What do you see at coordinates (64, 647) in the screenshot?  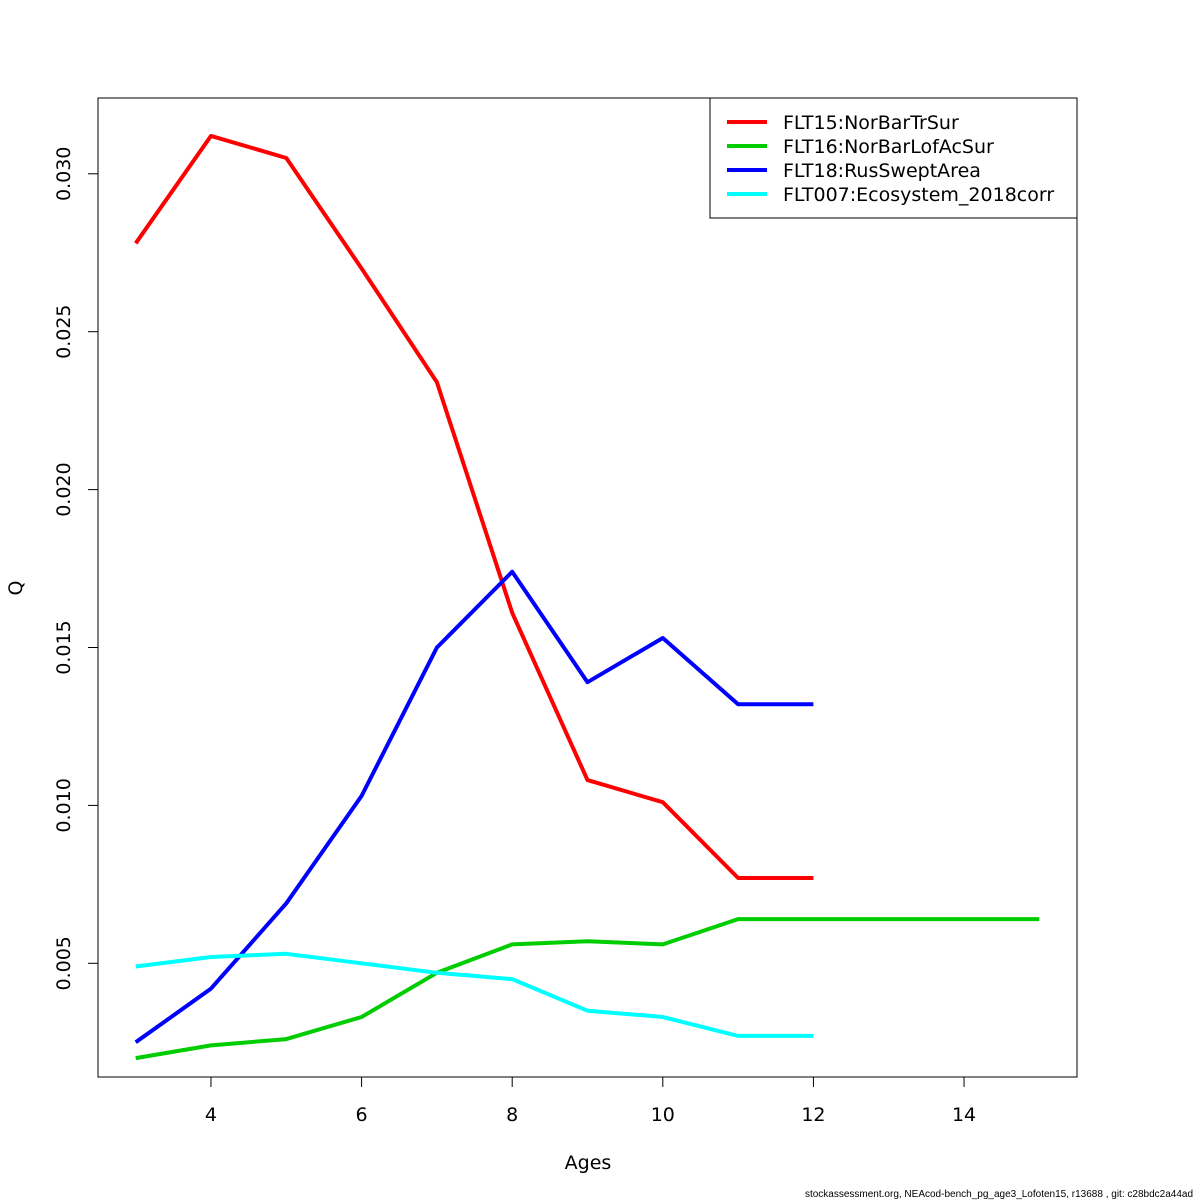 I see `y-tick-label: 0.015` at bounding box center [64, 647].